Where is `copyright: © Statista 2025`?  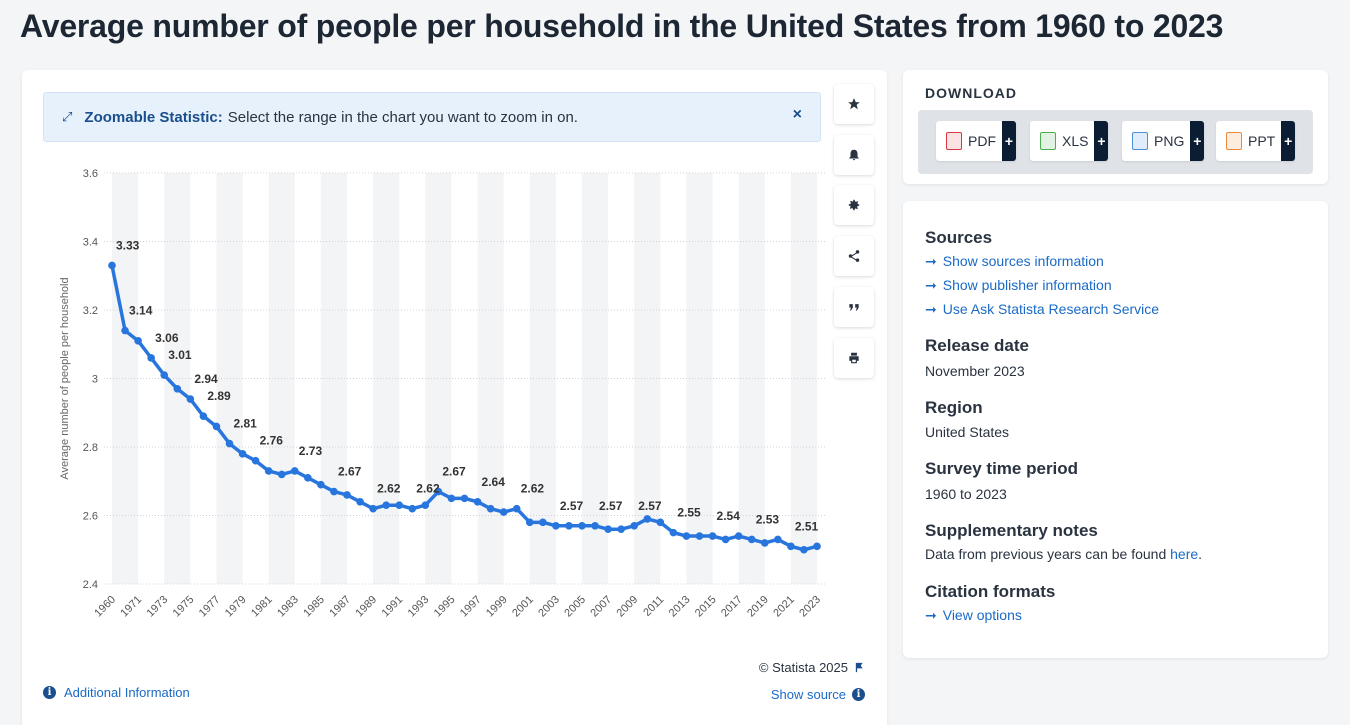
copyright: © Statista 2025 is located at coordinates (812, 667).